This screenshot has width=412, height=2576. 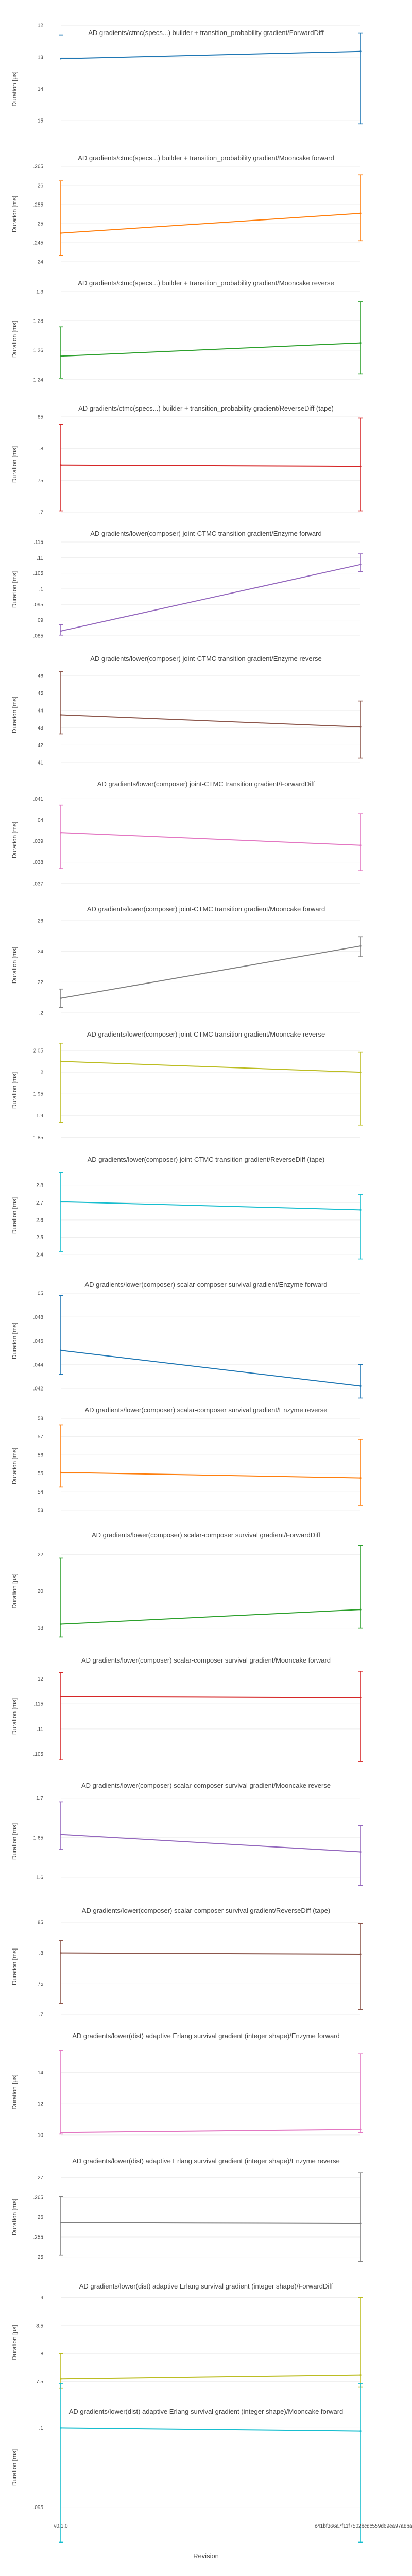 What do you see at coordinates (41, 1729) in the screenshot?
I see `y-tick-label: .11` at bounding box center [41, 1729].